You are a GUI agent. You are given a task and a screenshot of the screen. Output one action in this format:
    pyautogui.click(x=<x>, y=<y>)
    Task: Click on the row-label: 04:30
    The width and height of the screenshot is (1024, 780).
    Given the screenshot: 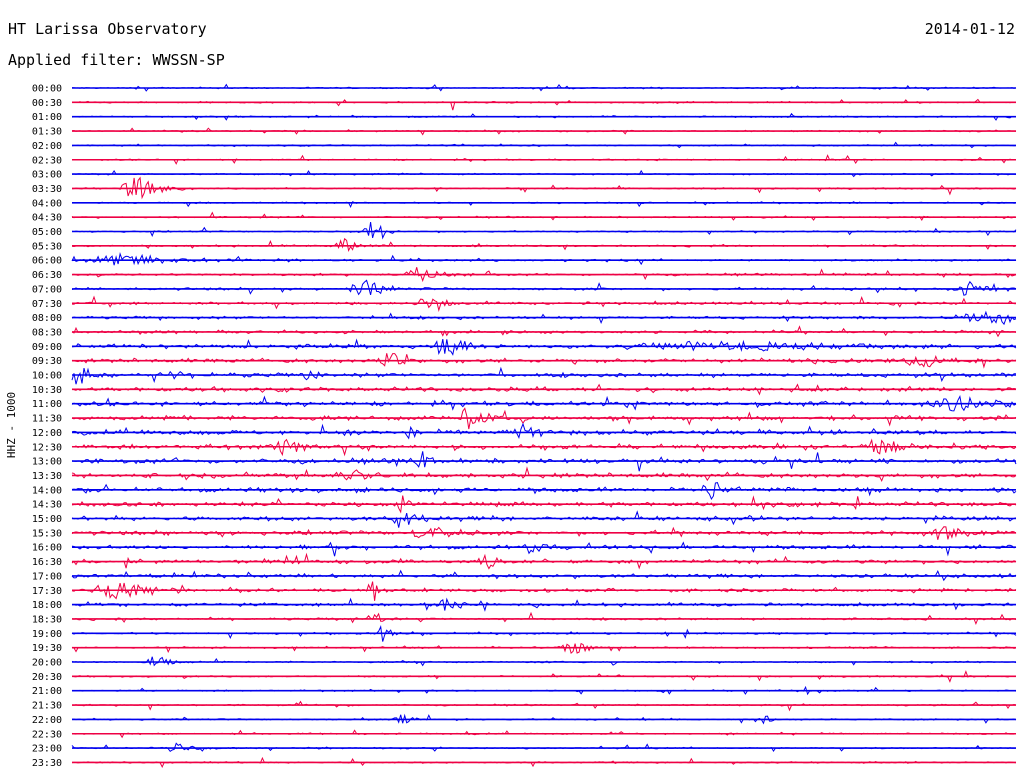 What is the action you would take?
    pyautogui.click(x=47, y=218)
    